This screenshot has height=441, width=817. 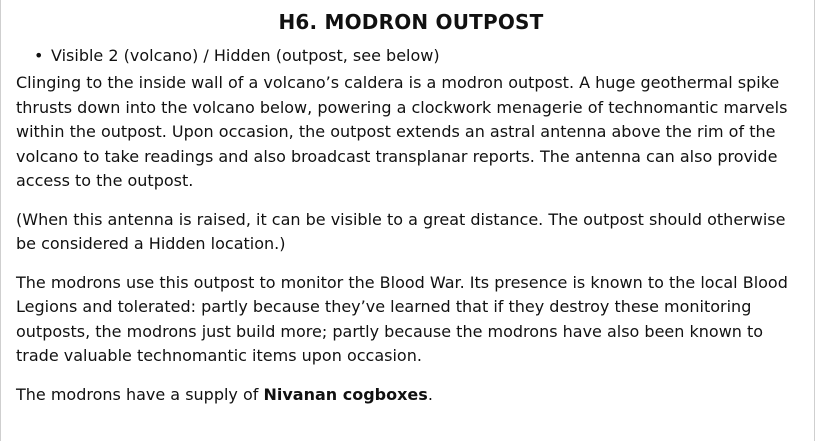 What do you see at coordinates (345, 394) in the screenshot?
I see `supply-item: Nivanan cogboxes` at bounding box center [345, 394].